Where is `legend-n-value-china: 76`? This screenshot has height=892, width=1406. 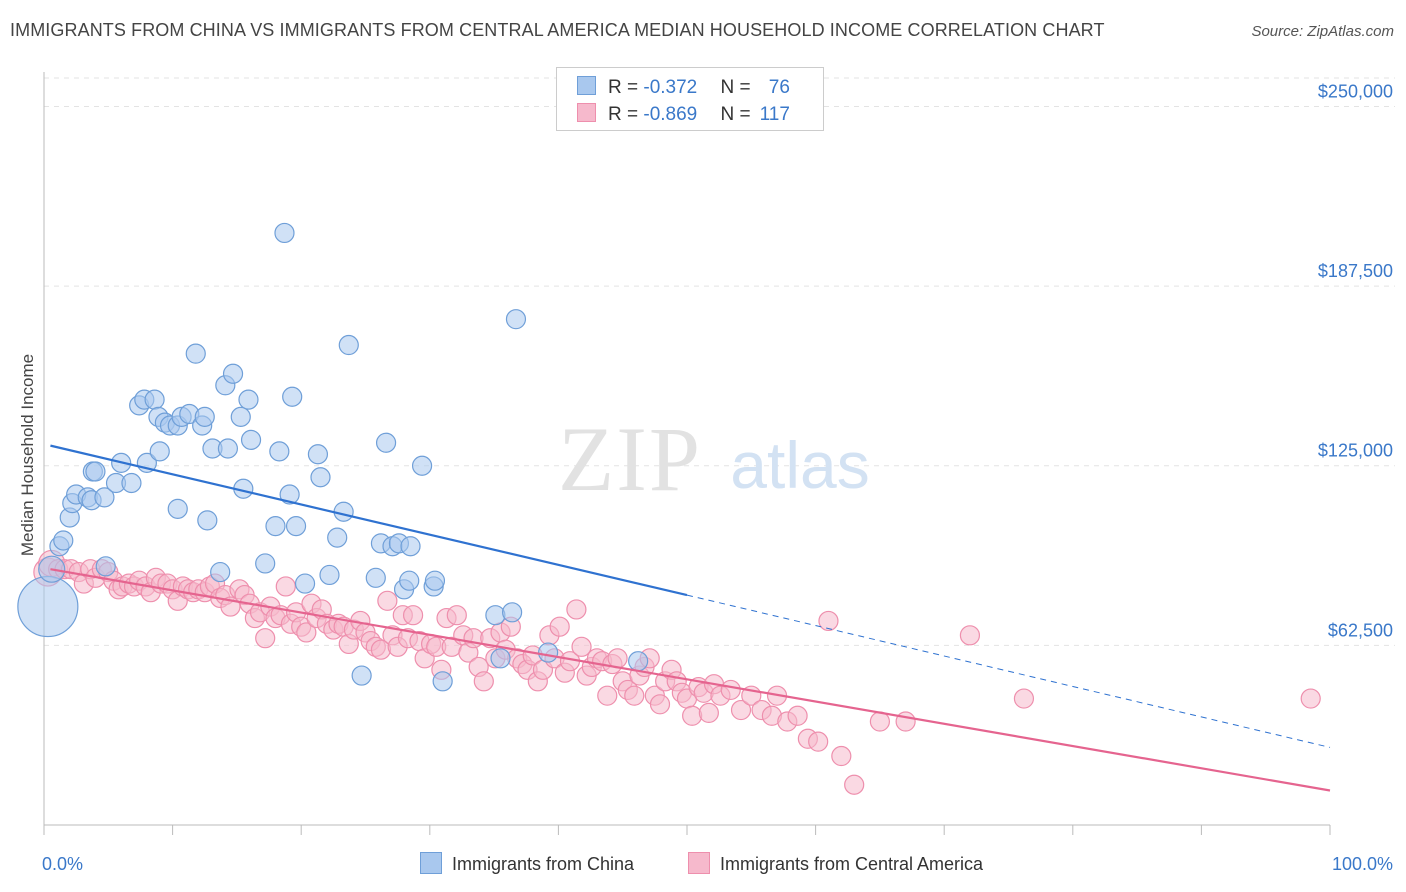
legend-n-value-china: 76 is located at coordinates (779, 87).